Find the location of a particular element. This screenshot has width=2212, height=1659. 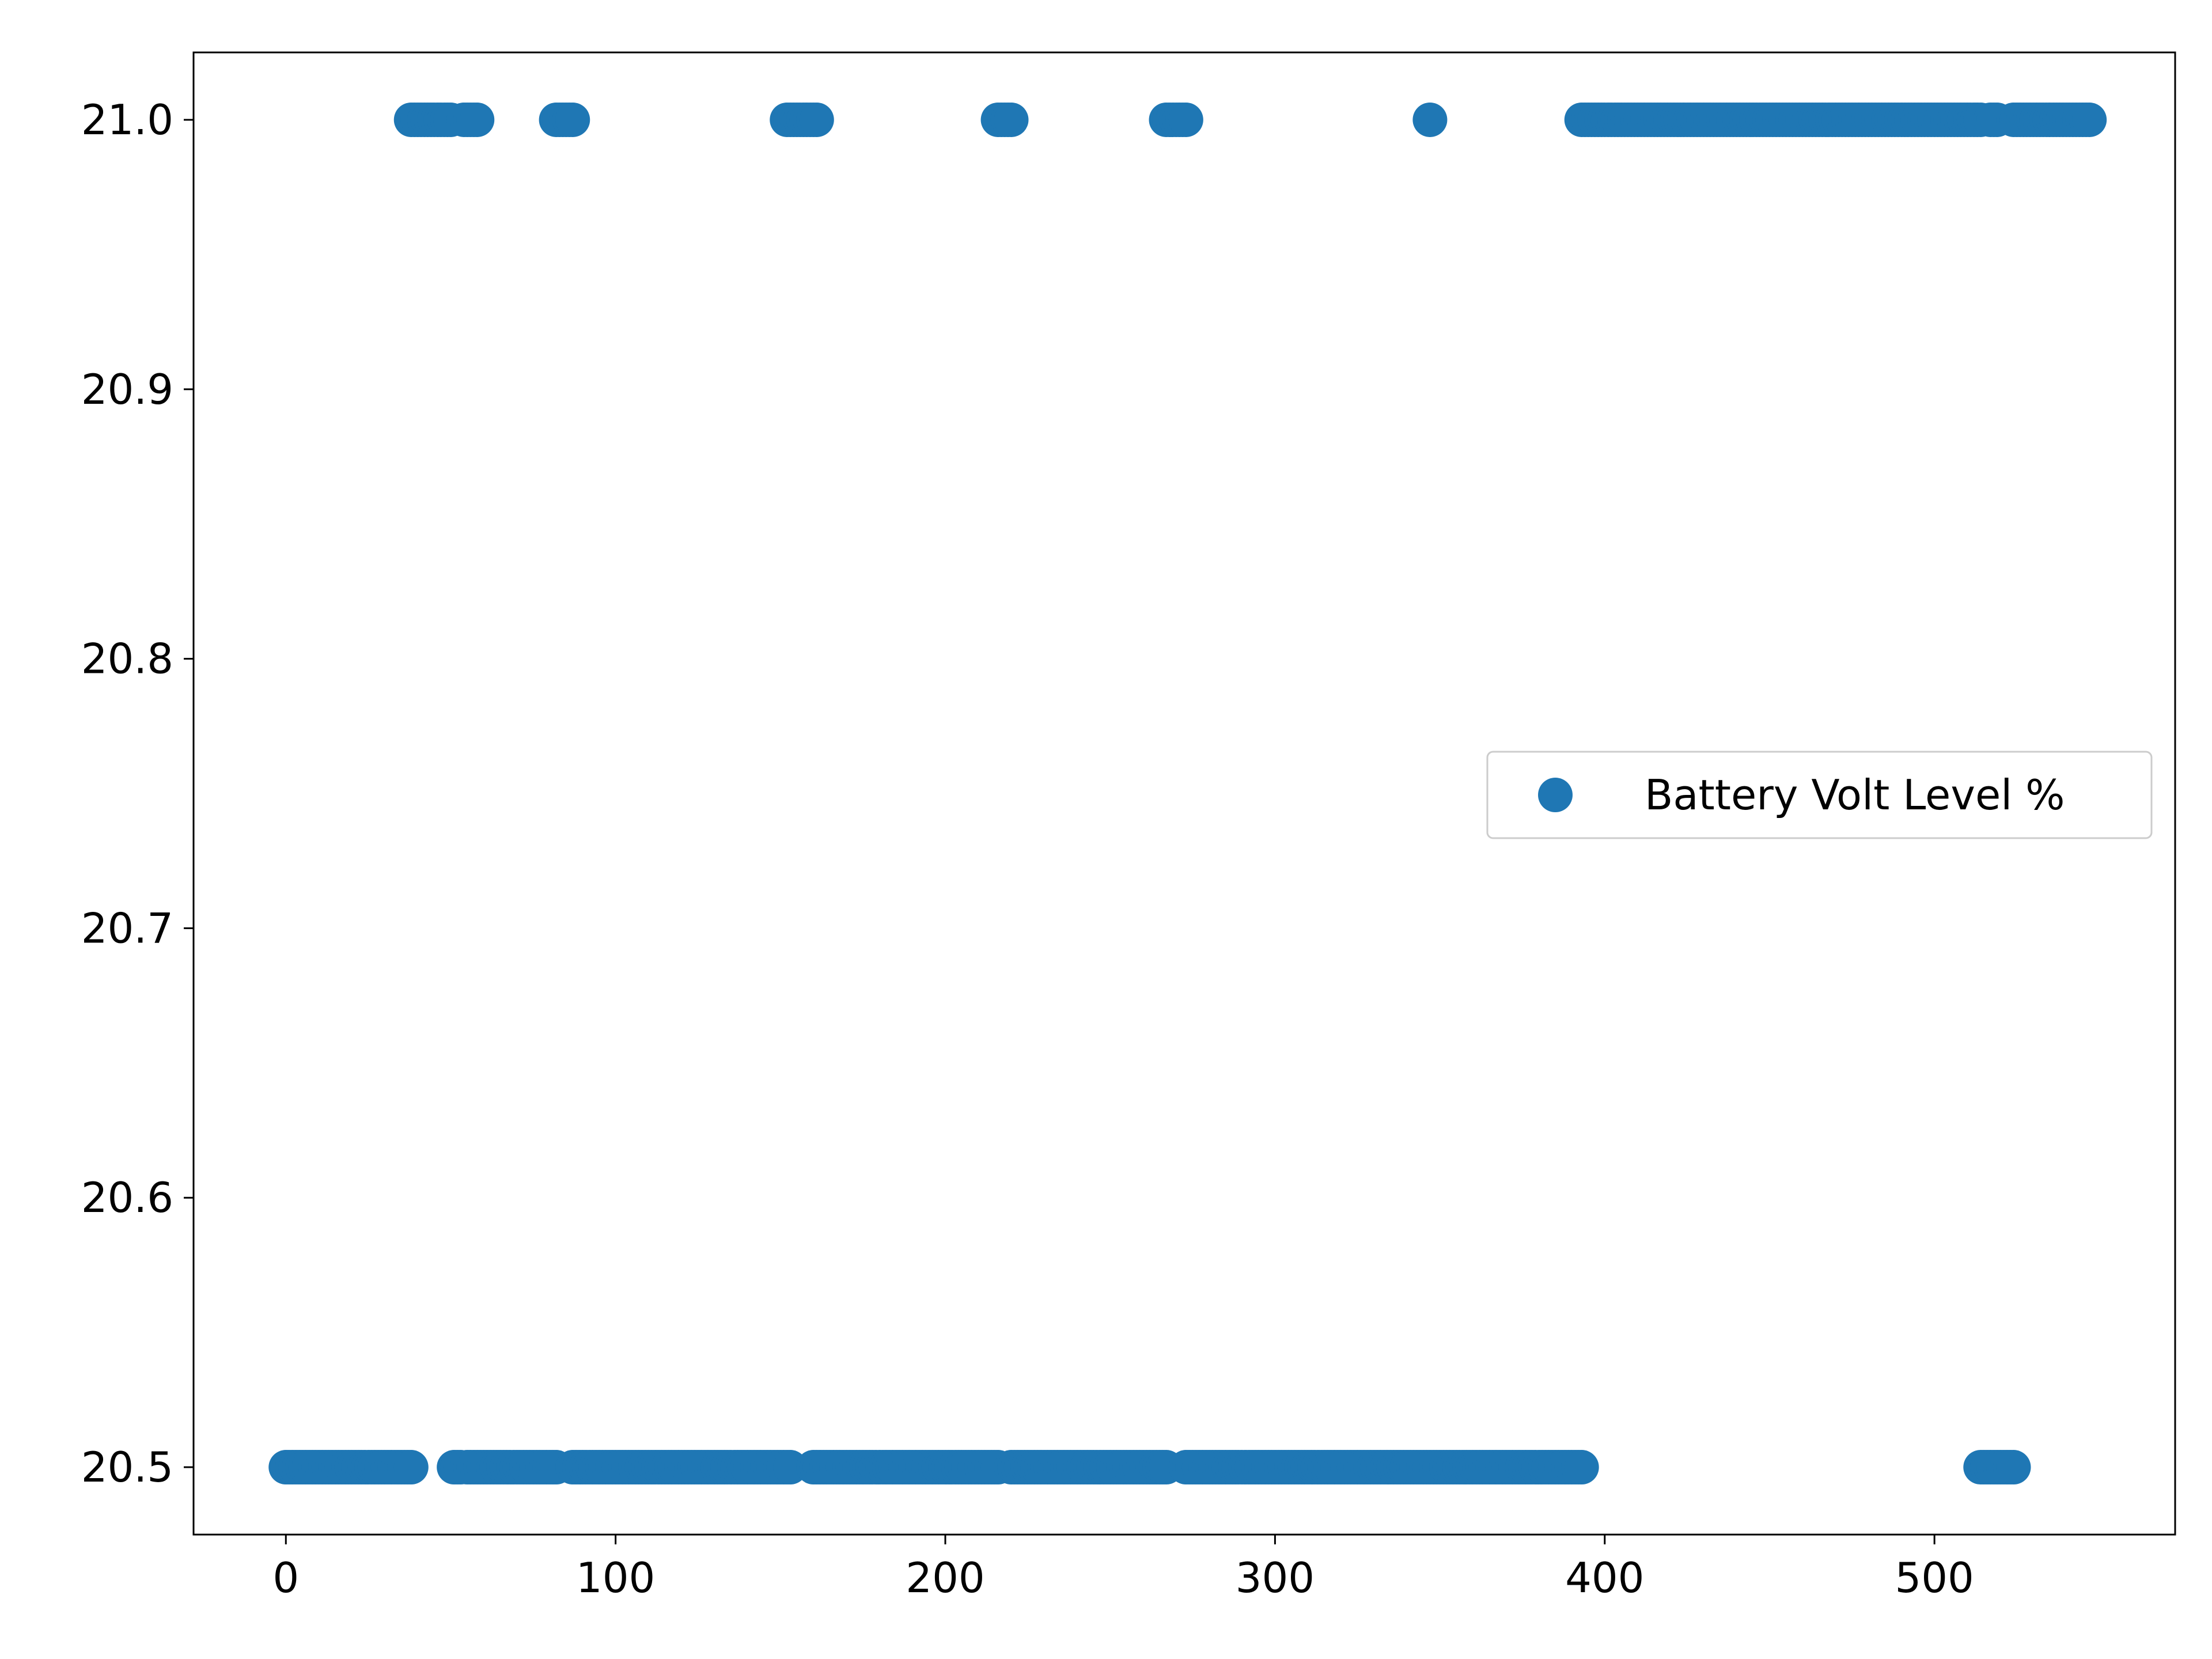

y-tick-label: 20.9 is located at coordinates (127, 389).